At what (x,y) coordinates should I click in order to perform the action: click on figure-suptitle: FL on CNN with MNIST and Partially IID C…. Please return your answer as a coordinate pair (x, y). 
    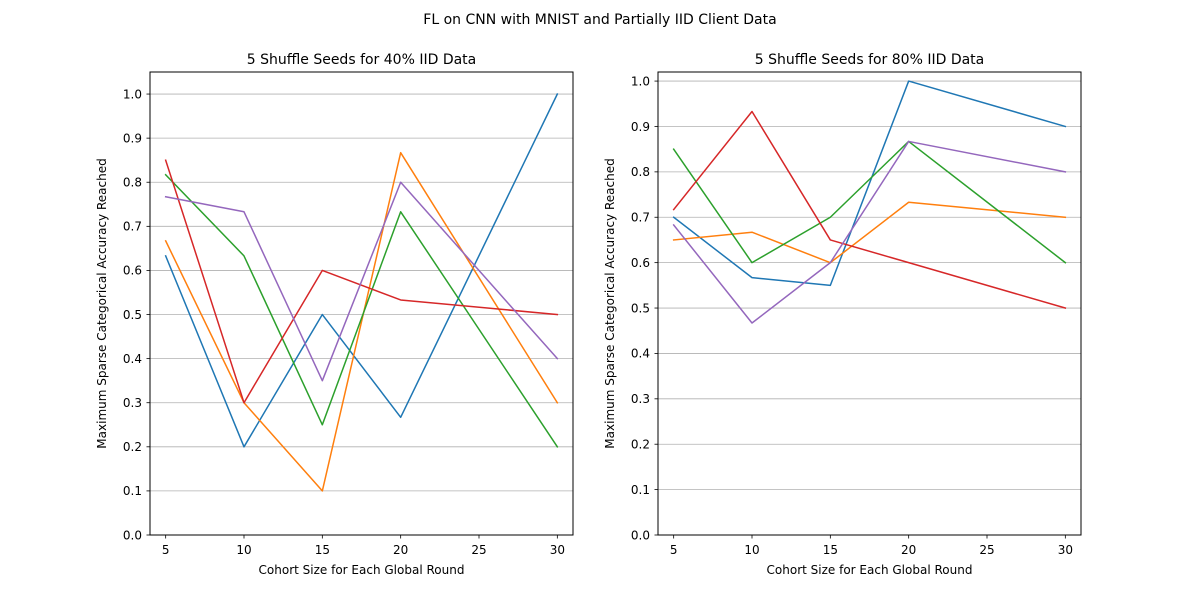
    Looking at the image, I should click on (599, 20).